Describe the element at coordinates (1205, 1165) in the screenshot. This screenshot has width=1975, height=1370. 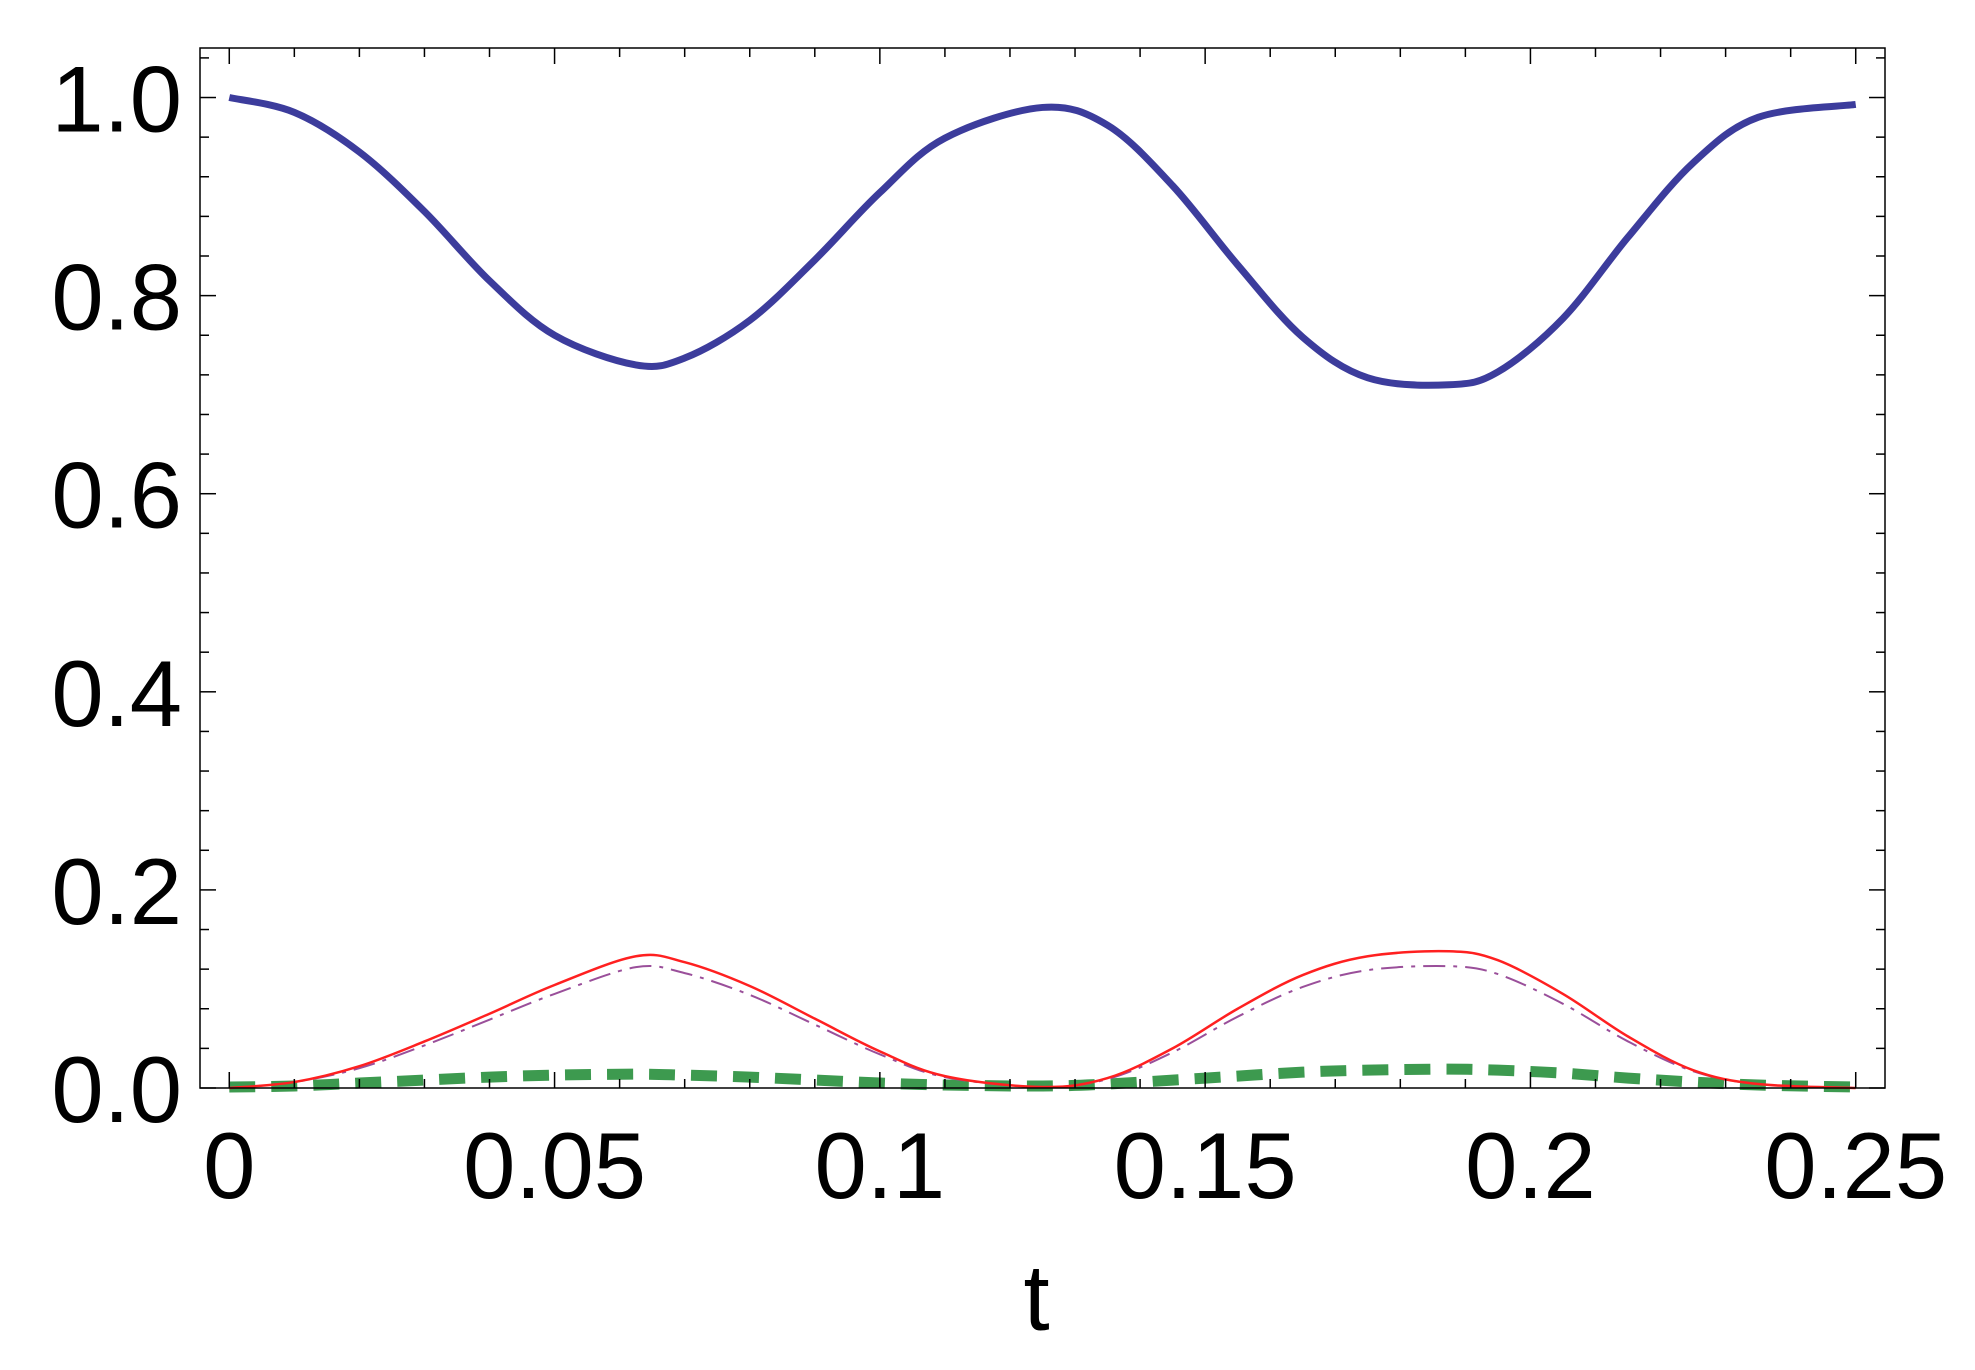
I see `x-tick-label: 0.15` at that location.